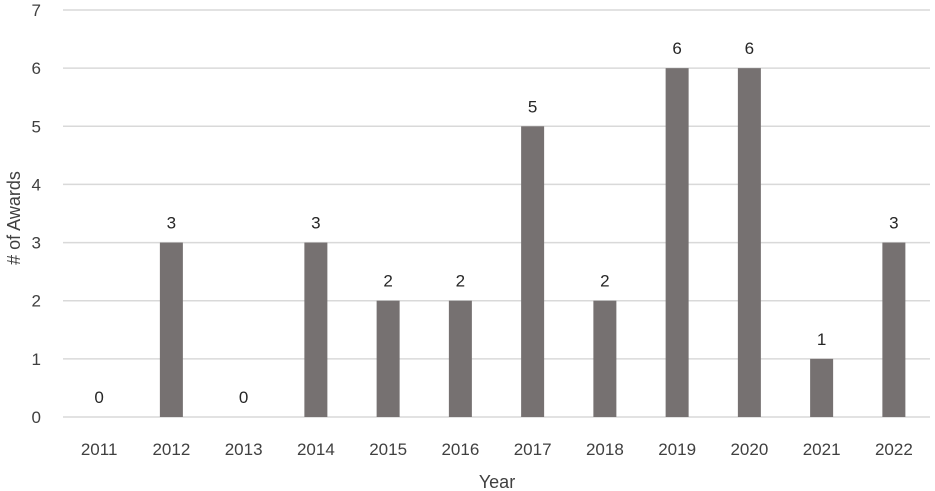 The height and width of the screenshot is (491, 935). I want to click on y-tick-label: 6, so click(36, 68).